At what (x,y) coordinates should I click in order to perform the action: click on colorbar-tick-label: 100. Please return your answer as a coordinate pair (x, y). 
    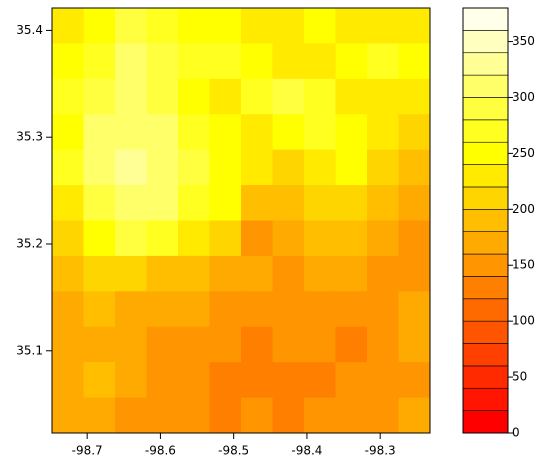
    Looking at the image, I should click on (523, 321).